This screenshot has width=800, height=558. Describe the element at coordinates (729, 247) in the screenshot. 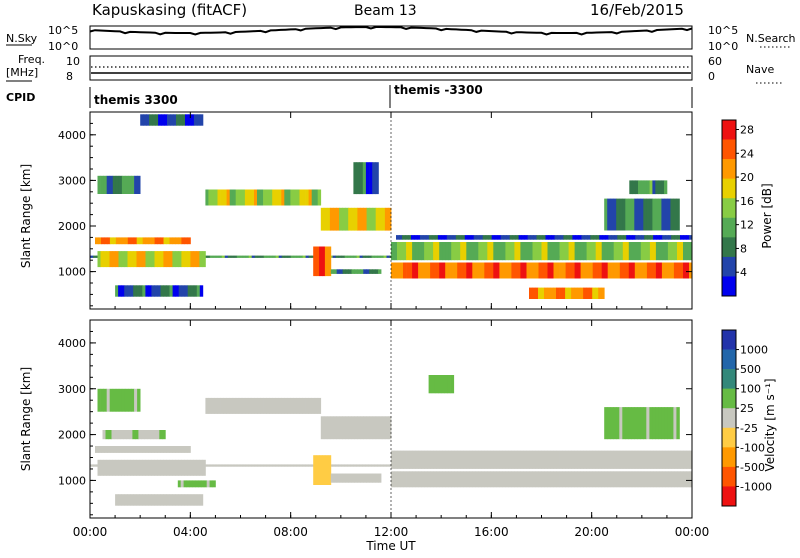

I see `power-colorbar-segment` at that location.